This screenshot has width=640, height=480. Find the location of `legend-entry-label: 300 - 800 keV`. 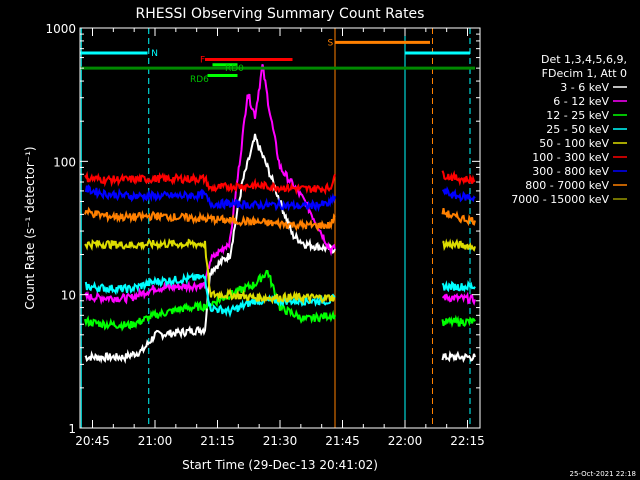

legend-entry-label: 300 - 800 keV is located at coordinates (570, 171).